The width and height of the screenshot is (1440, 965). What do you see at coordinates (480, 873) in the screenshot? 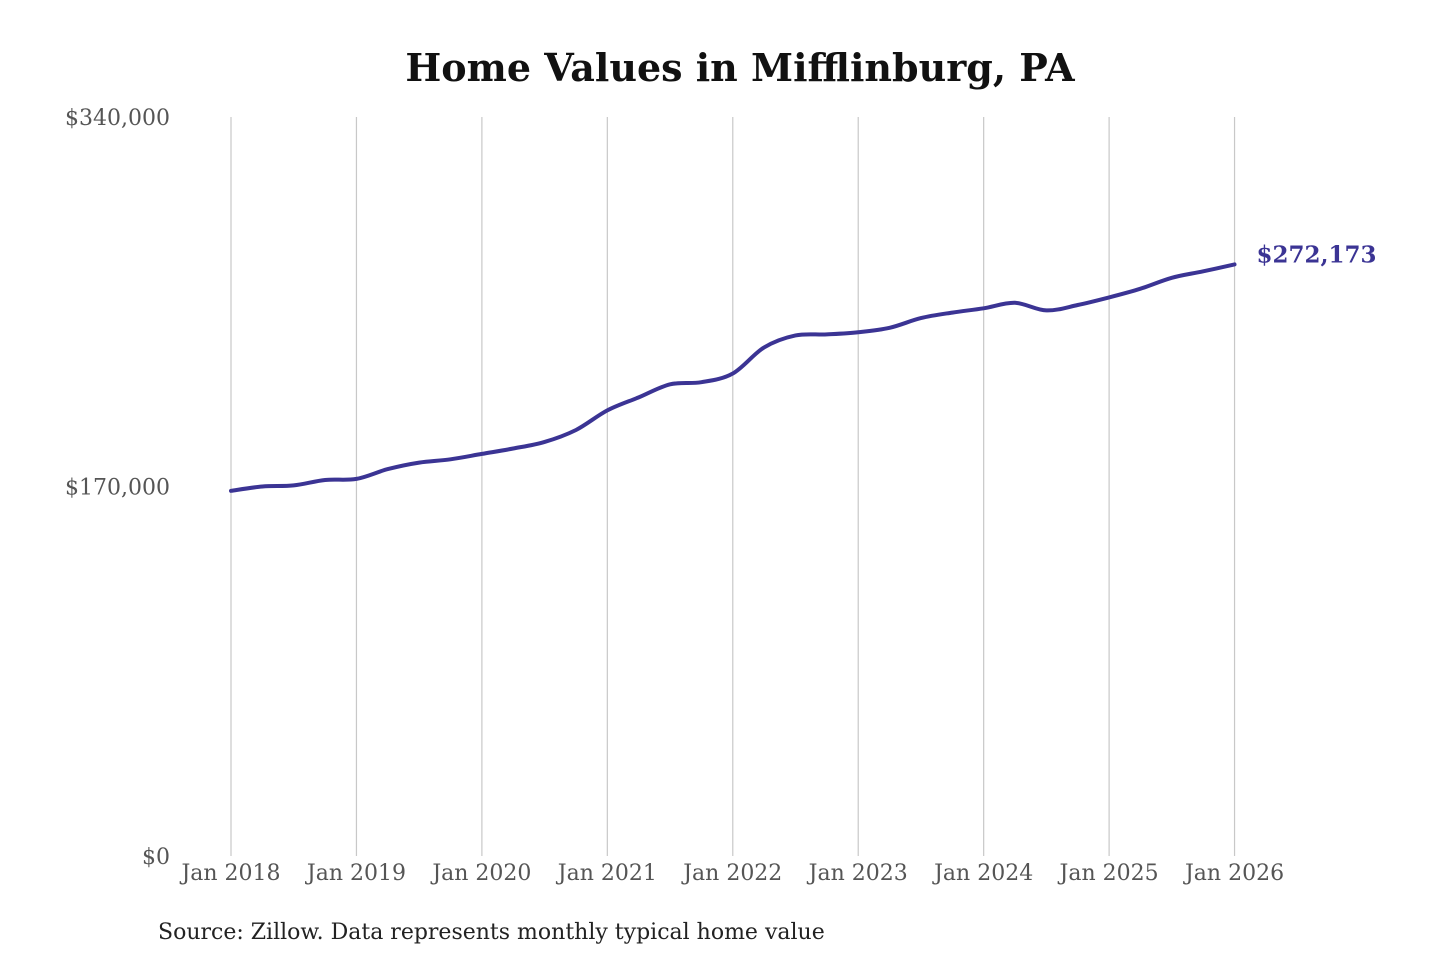
I see `x-tick-label: Jan 2020` at bounding box center [480, 873].